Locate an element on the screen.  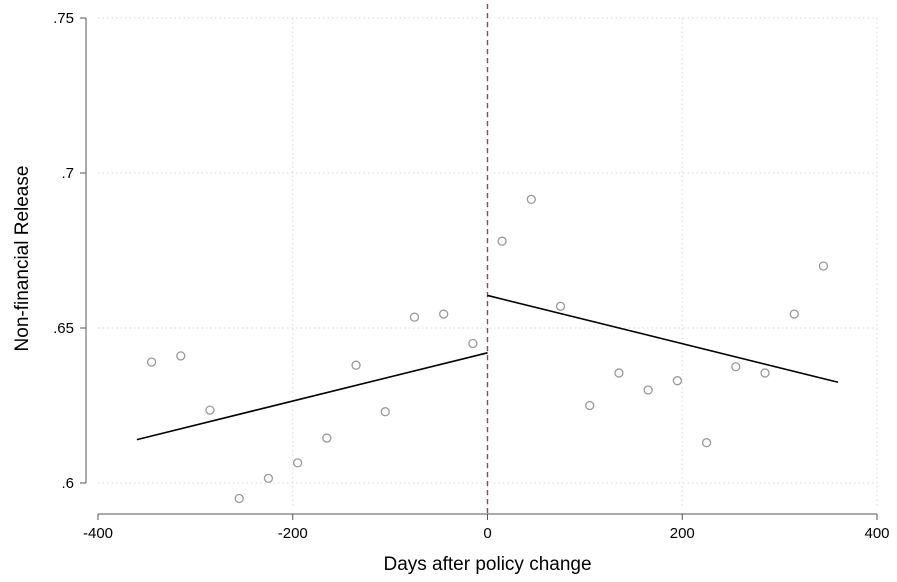
x-tick-label: 200 is located at coordinates (682, 533).